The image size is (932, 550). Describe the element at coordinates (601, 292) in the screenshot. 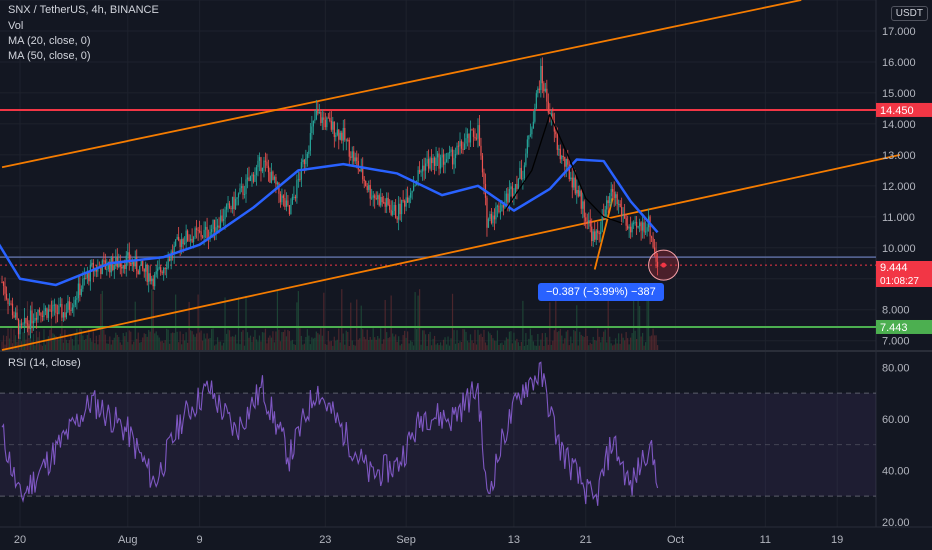

I see `measure-label: −0.387 (−3.99%) −387` at that location.